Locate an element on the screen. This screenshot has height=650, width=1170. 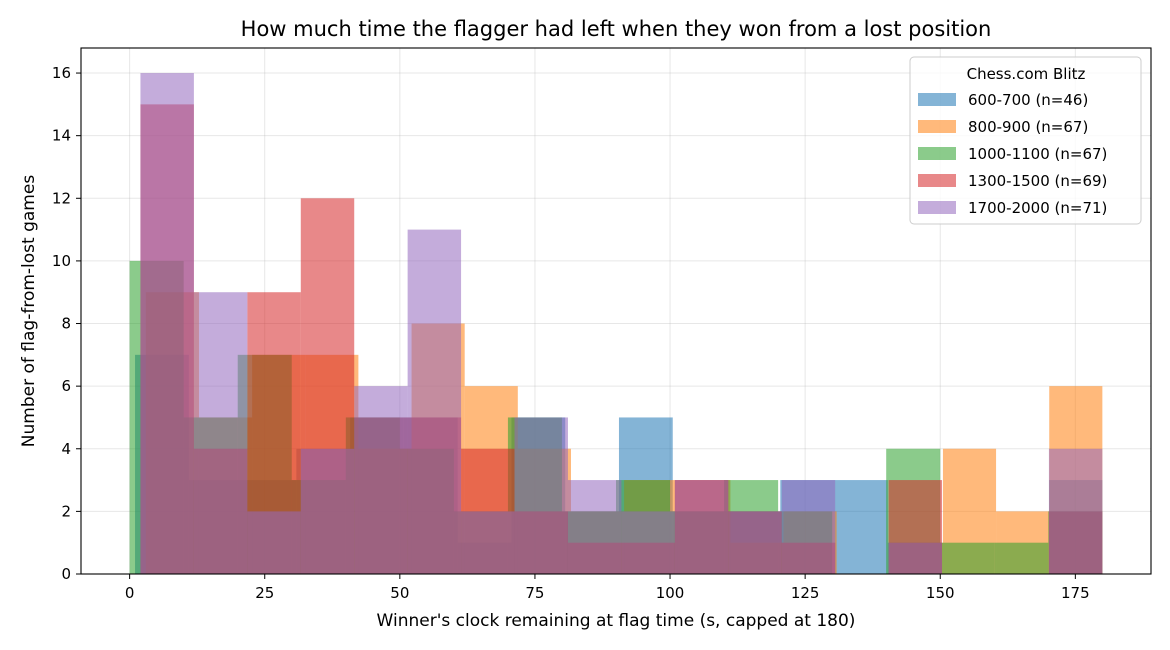
legend-title: Chess.com Blitz is located at coordinates (1026, 74).